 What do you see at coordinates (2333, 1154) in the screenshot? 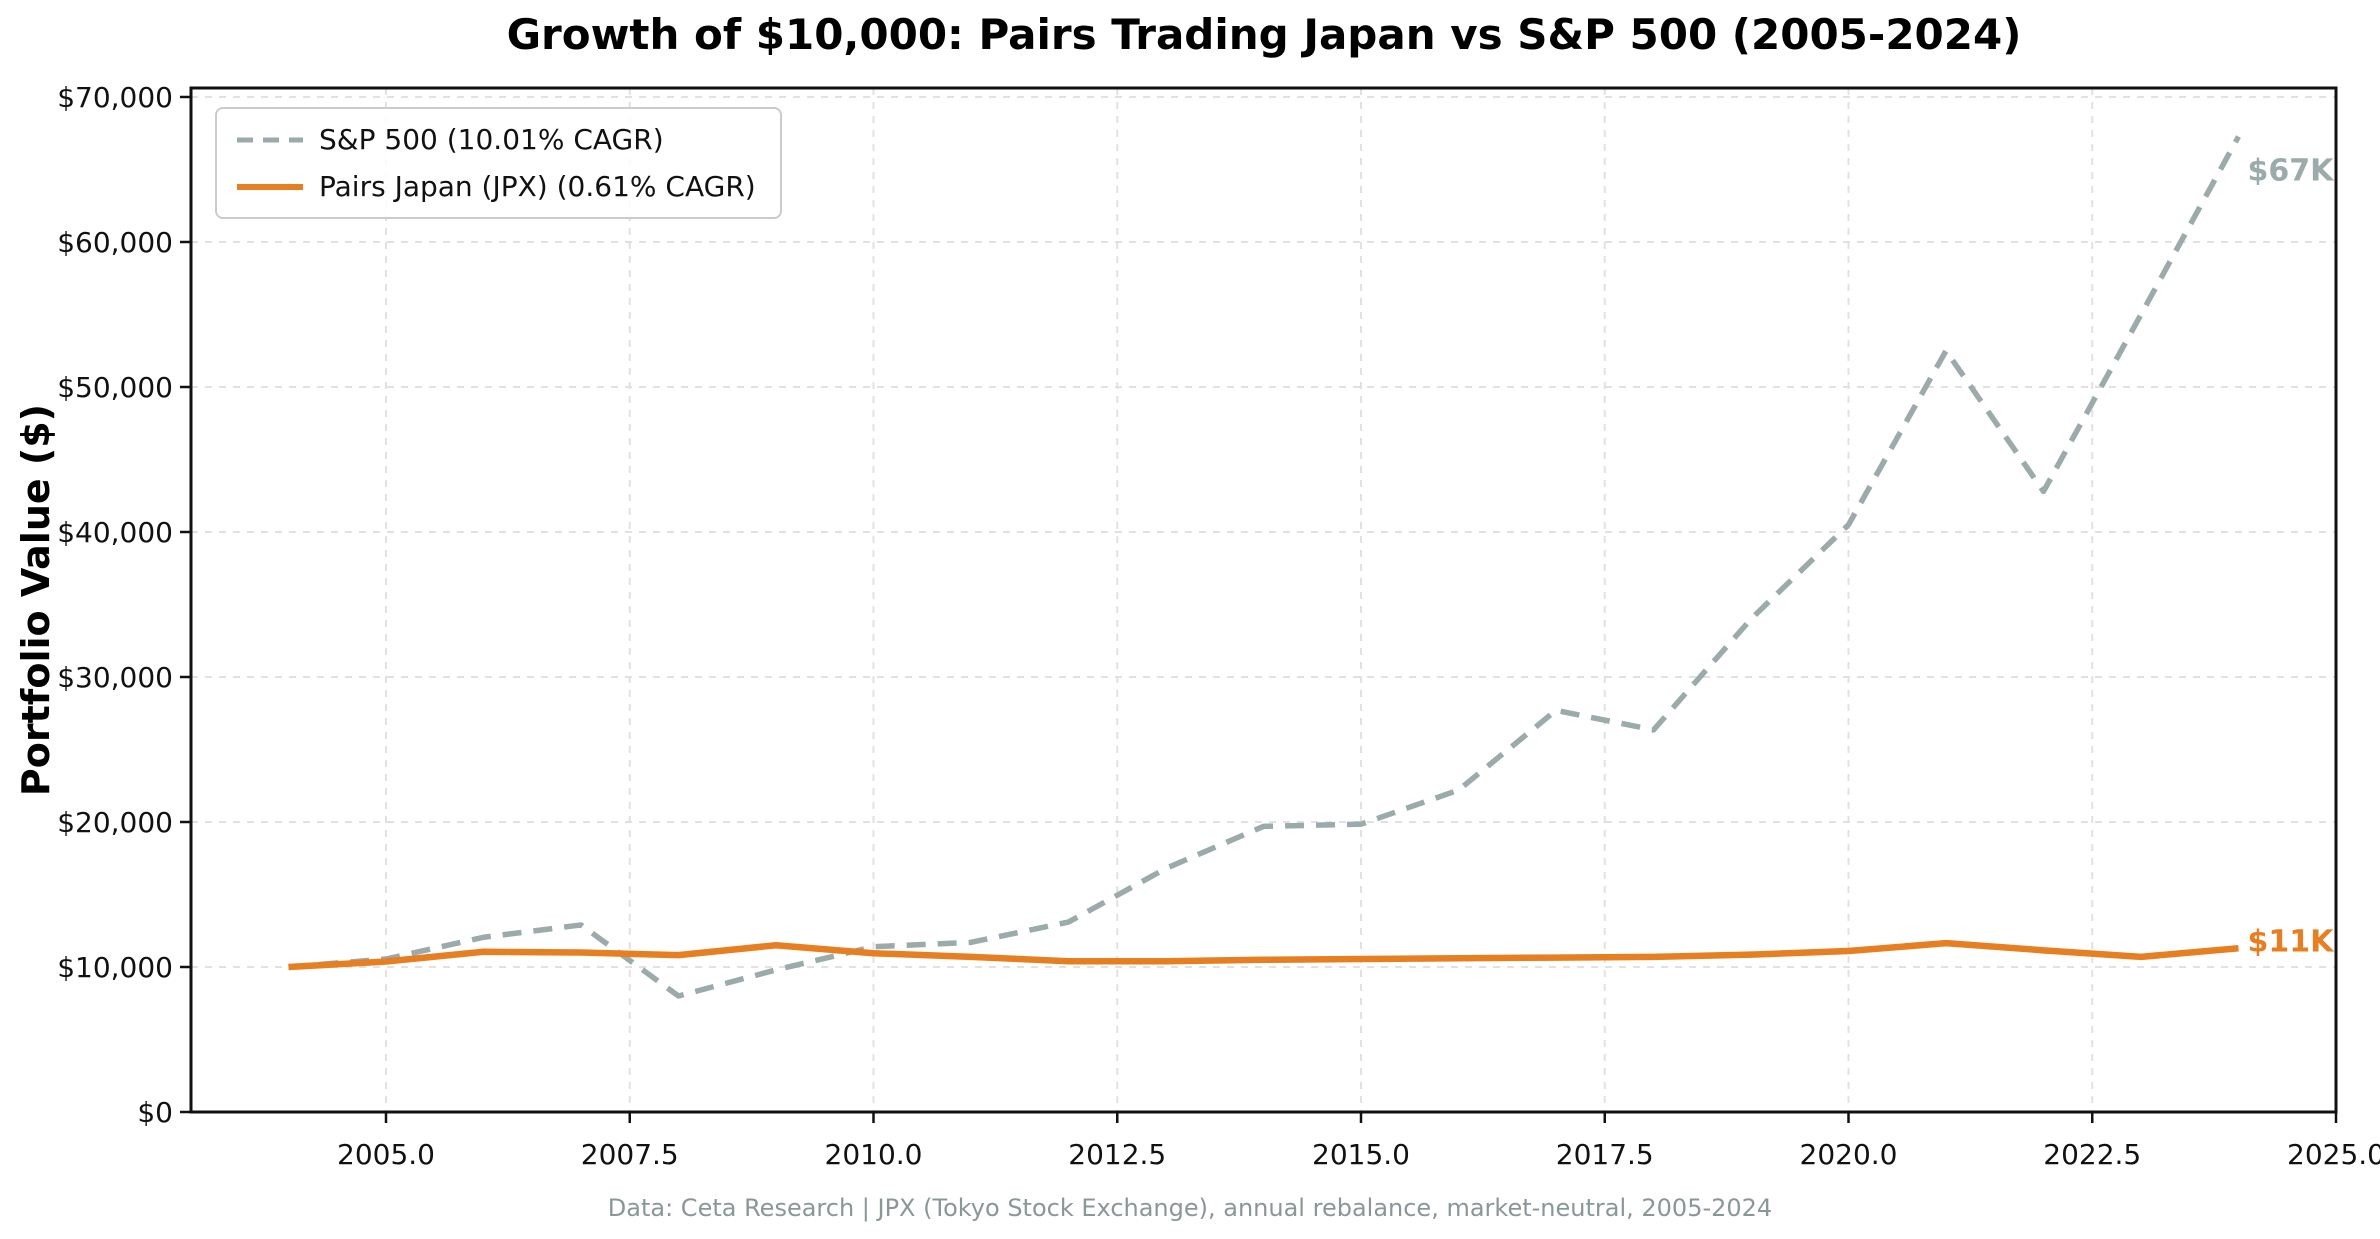
I see `x-tick-label: 2025.0` at bounding box center [2333, 1154].